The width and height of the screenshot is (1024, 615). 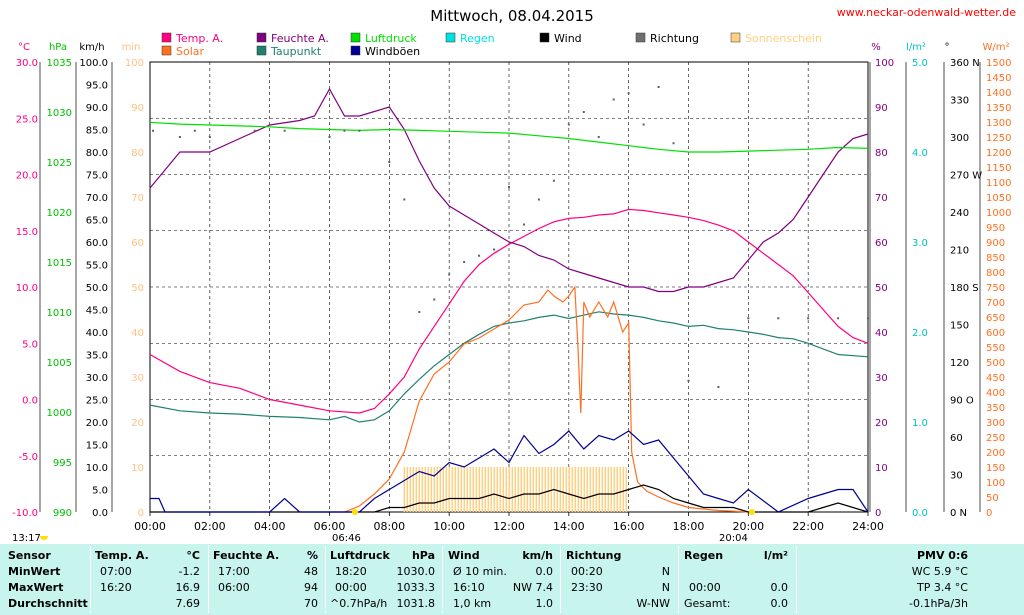 I want to click on x-tick-label: 04:00, so click(x=270, y=526).